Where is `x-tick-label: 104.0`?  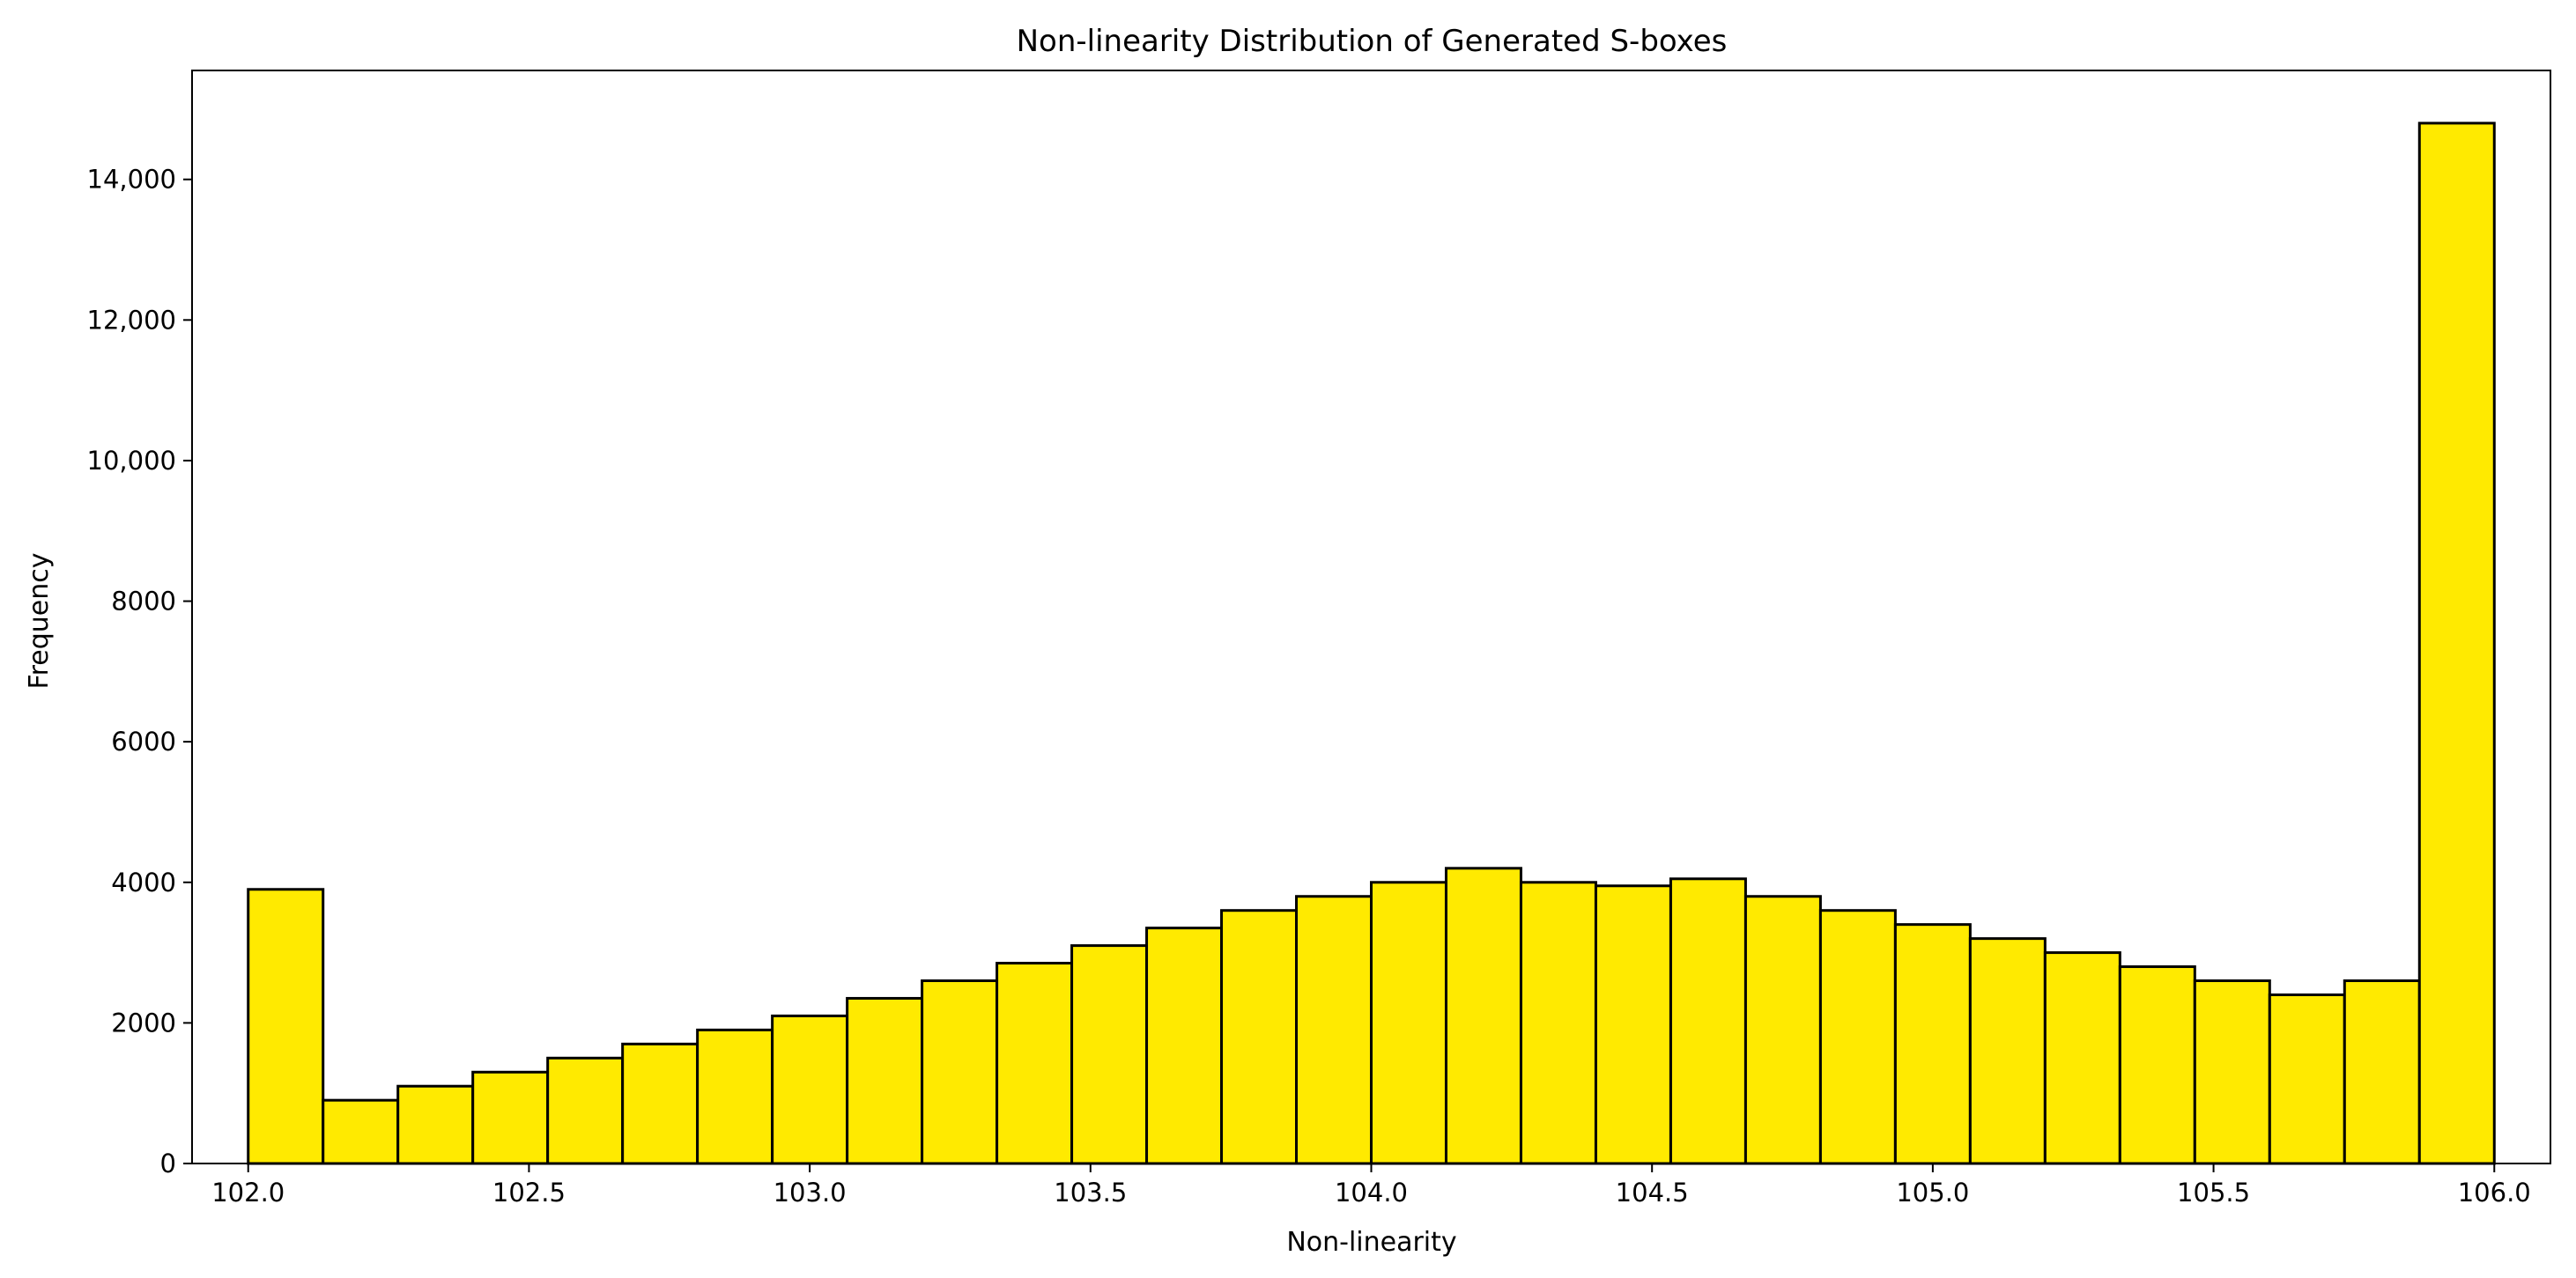 x-tick-label: 104.0 is located at coordinates (1372, 1193).